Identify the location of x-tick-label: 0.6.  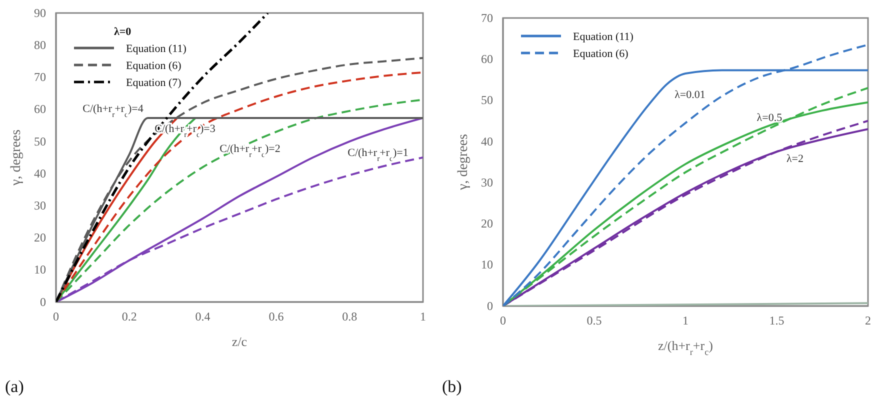
(276, 317).